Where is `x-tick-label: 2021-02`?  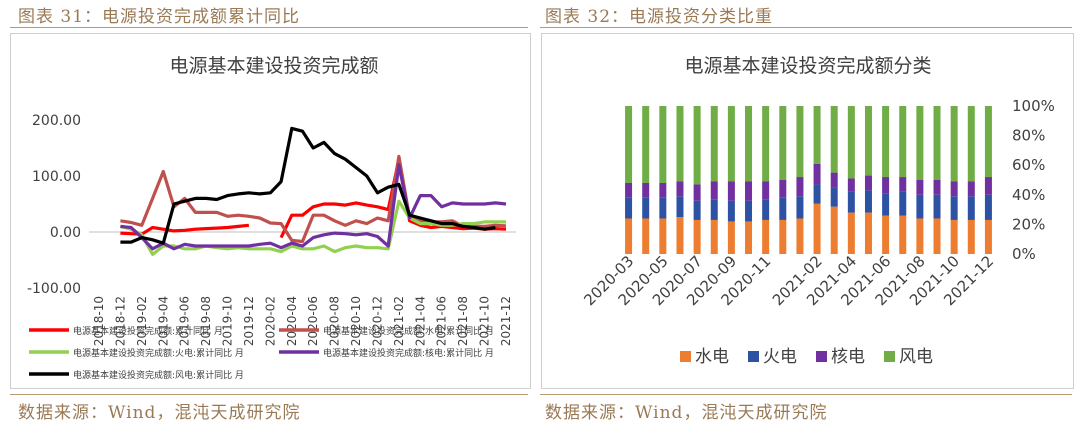
x-tick-label: 2021-02 is located at coordinates (399, 321).